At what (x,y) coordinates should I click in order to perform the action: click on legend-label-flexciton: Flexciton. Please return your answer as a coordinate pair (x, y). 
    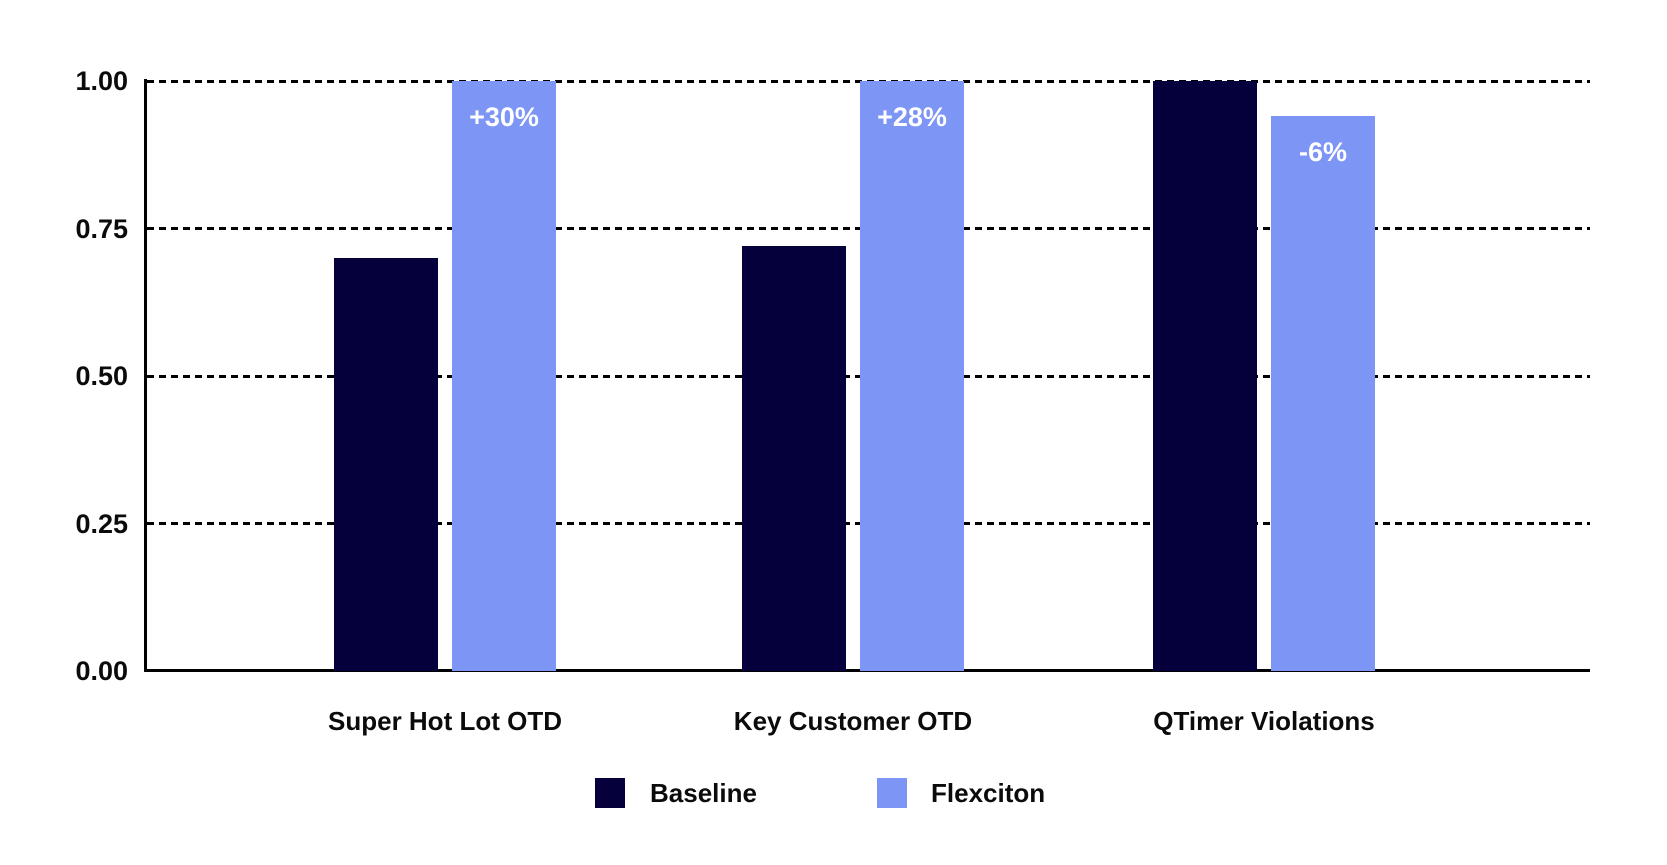
    Looking at the image, I should click on (988, 793).